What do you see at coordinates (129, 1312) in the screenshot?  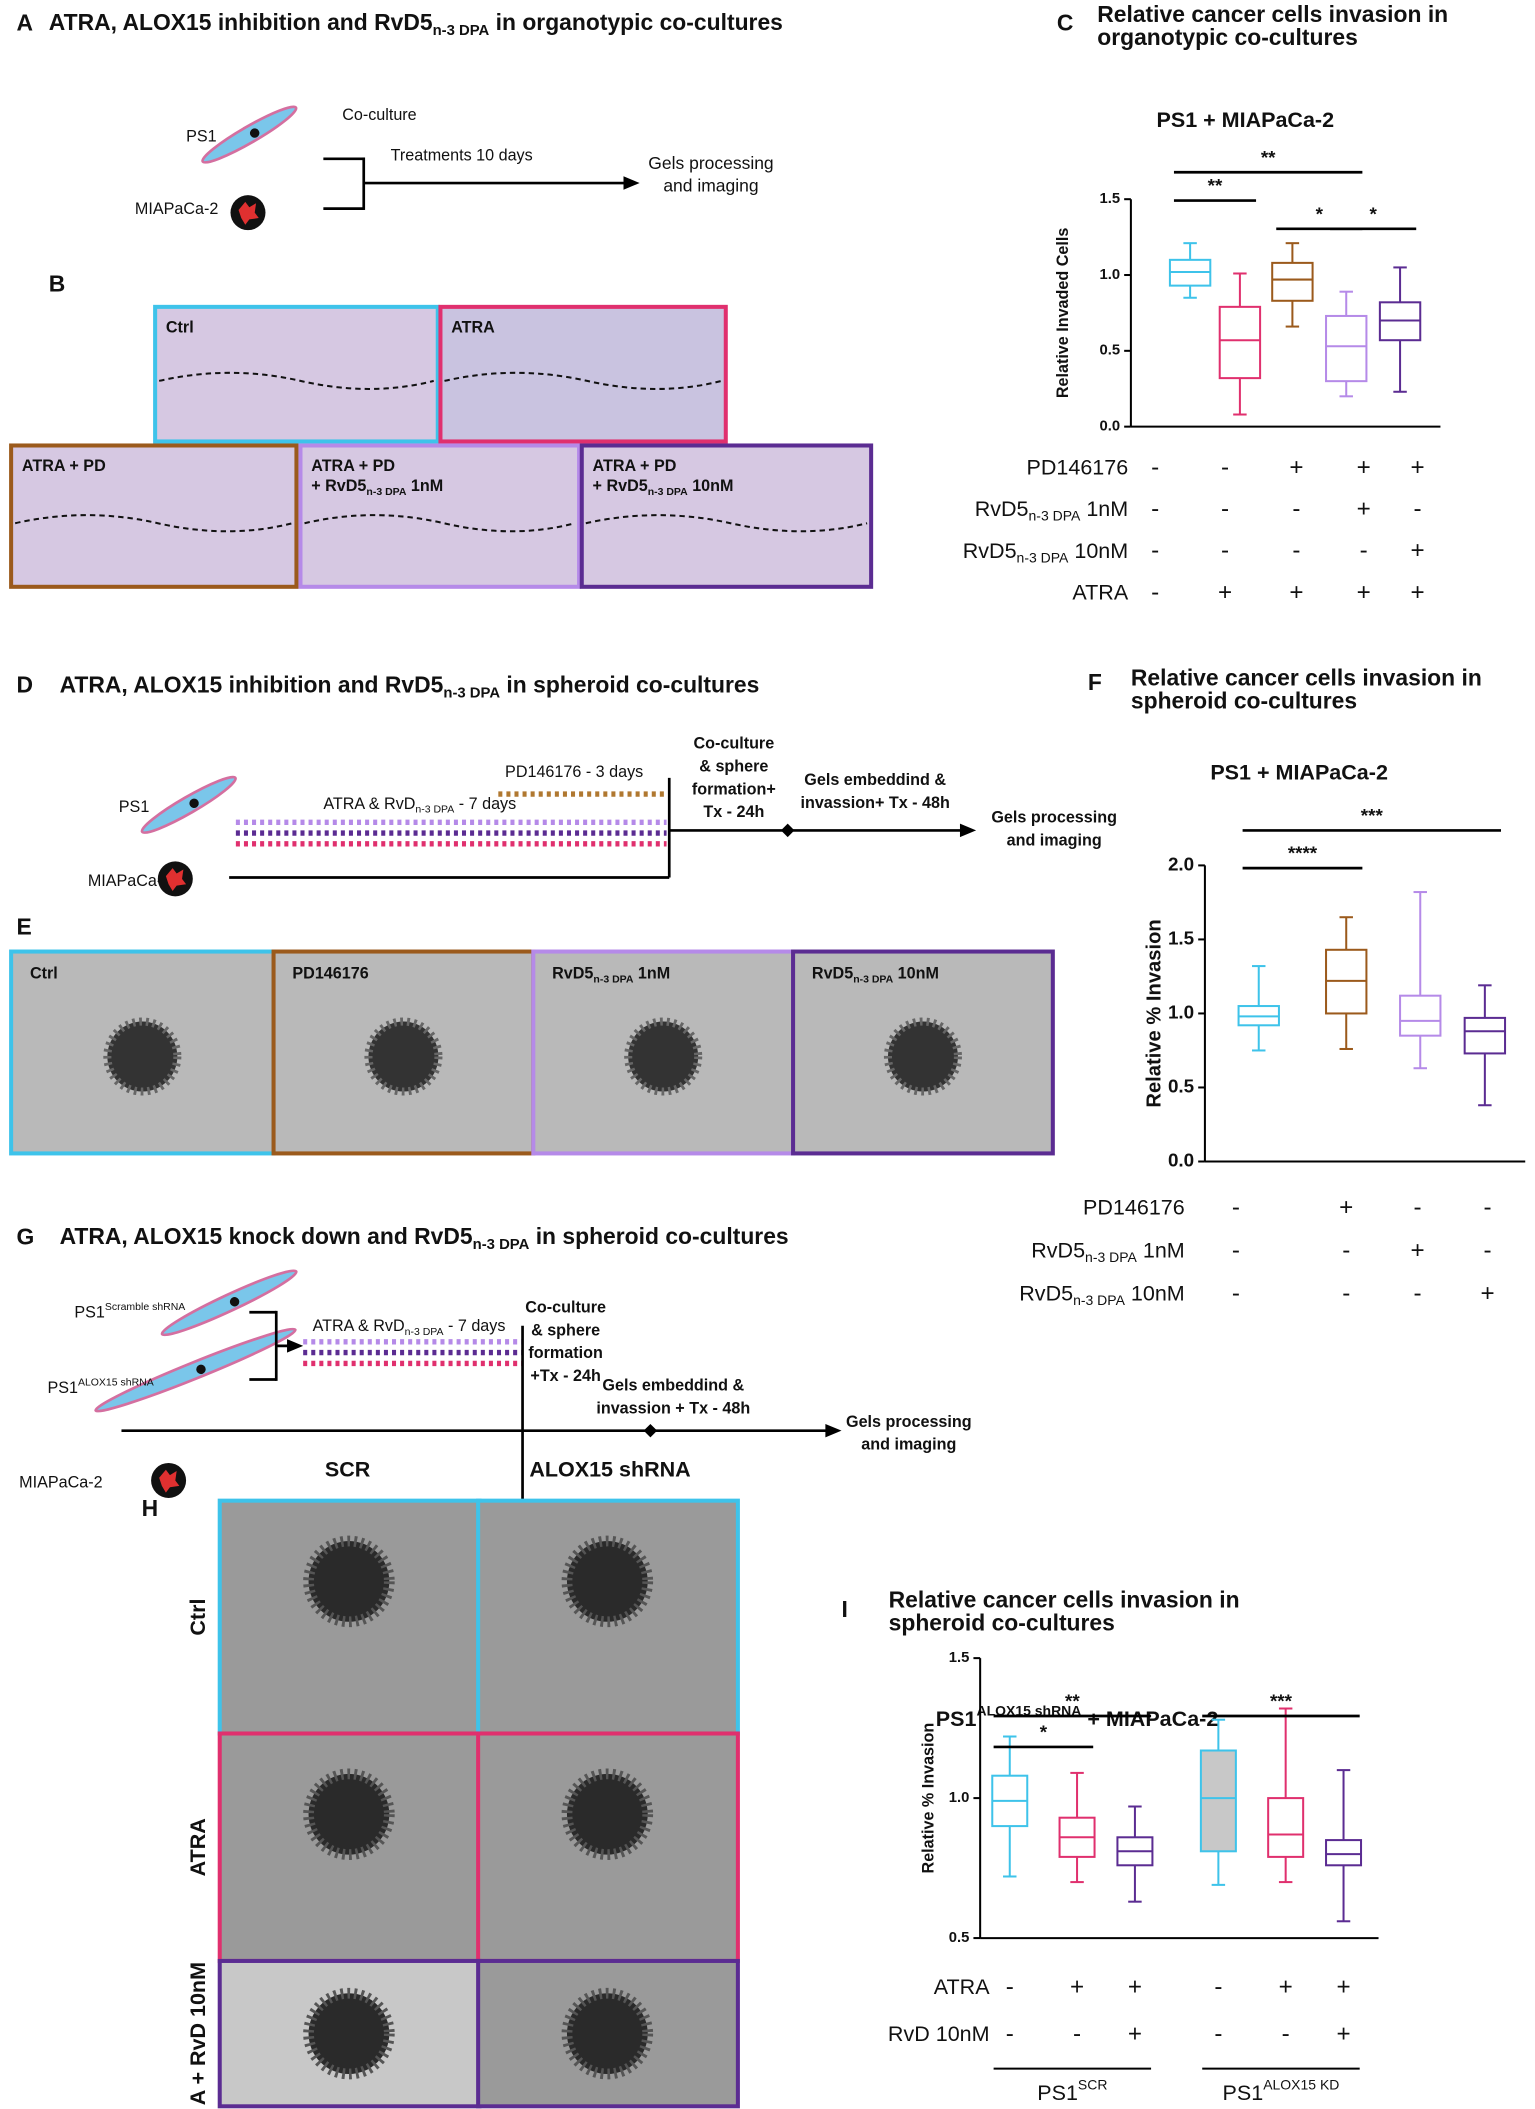 I see `label: PS1Scramble shRNA` at bounding box center [129, 1312].